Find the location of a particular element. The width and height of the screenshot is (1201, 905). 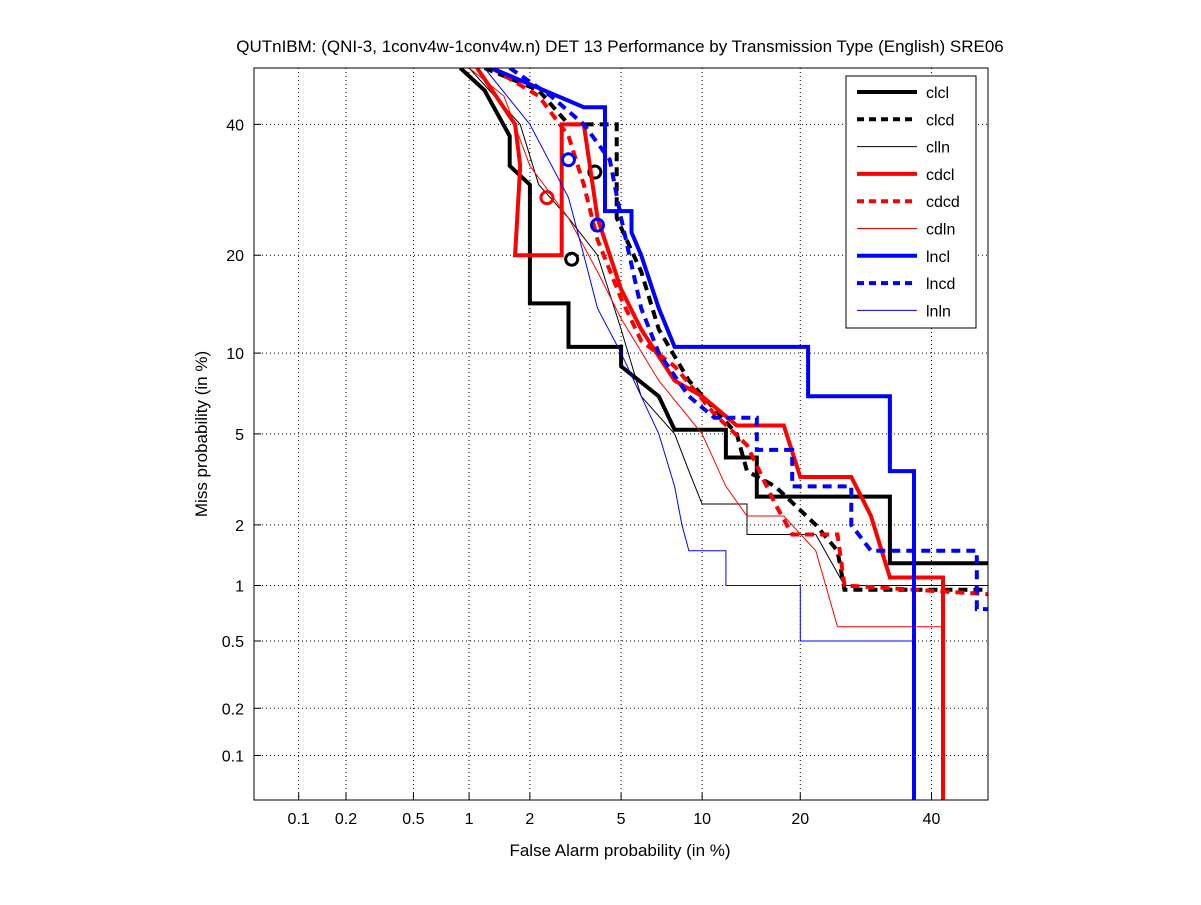

legend-label-clln: clln is located at coordinates (938, 148).